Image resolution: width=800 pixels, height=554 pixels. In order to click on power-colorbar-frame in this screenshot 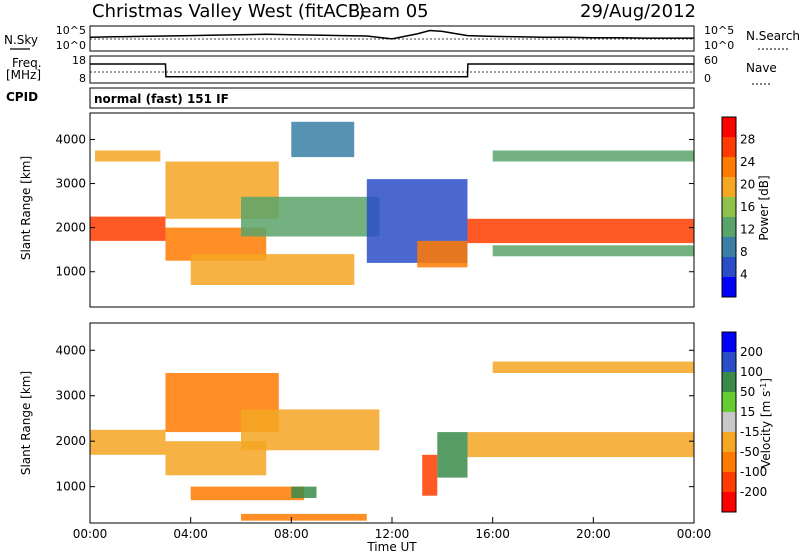, I will do `click(729, 207)`.